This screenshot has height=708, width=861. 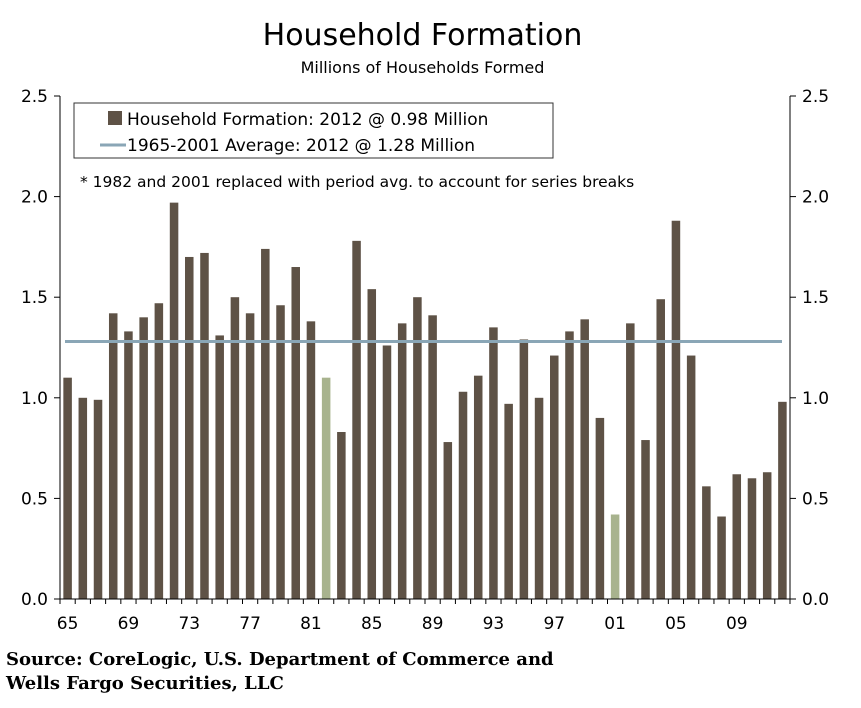 What do you see at coordinates (372, 624) in the screenshot?
I see `x-tick-label: 85` at bounding box center [372, 624].